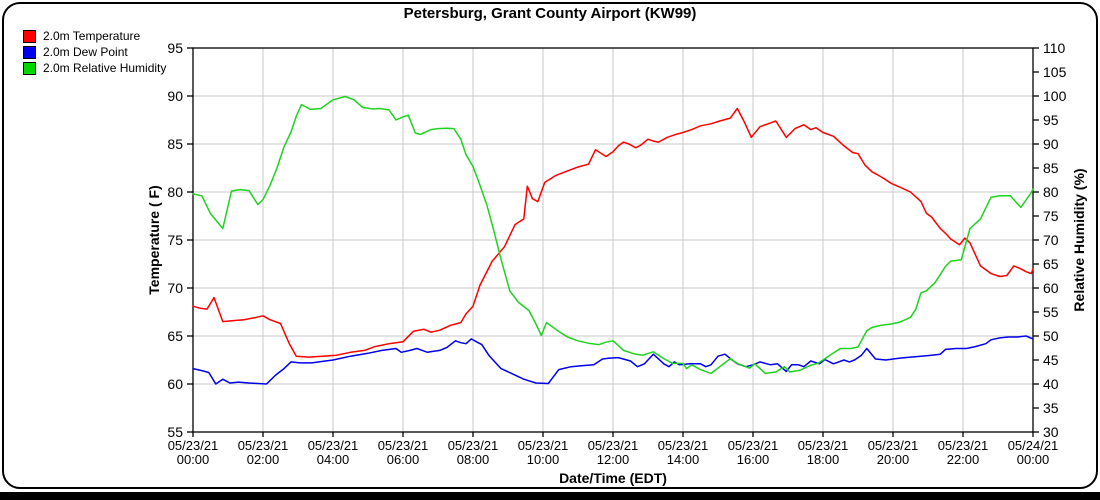  I want to click on chart-title: Petersburg, Grant County Airport (KW99), so click(550, 13).